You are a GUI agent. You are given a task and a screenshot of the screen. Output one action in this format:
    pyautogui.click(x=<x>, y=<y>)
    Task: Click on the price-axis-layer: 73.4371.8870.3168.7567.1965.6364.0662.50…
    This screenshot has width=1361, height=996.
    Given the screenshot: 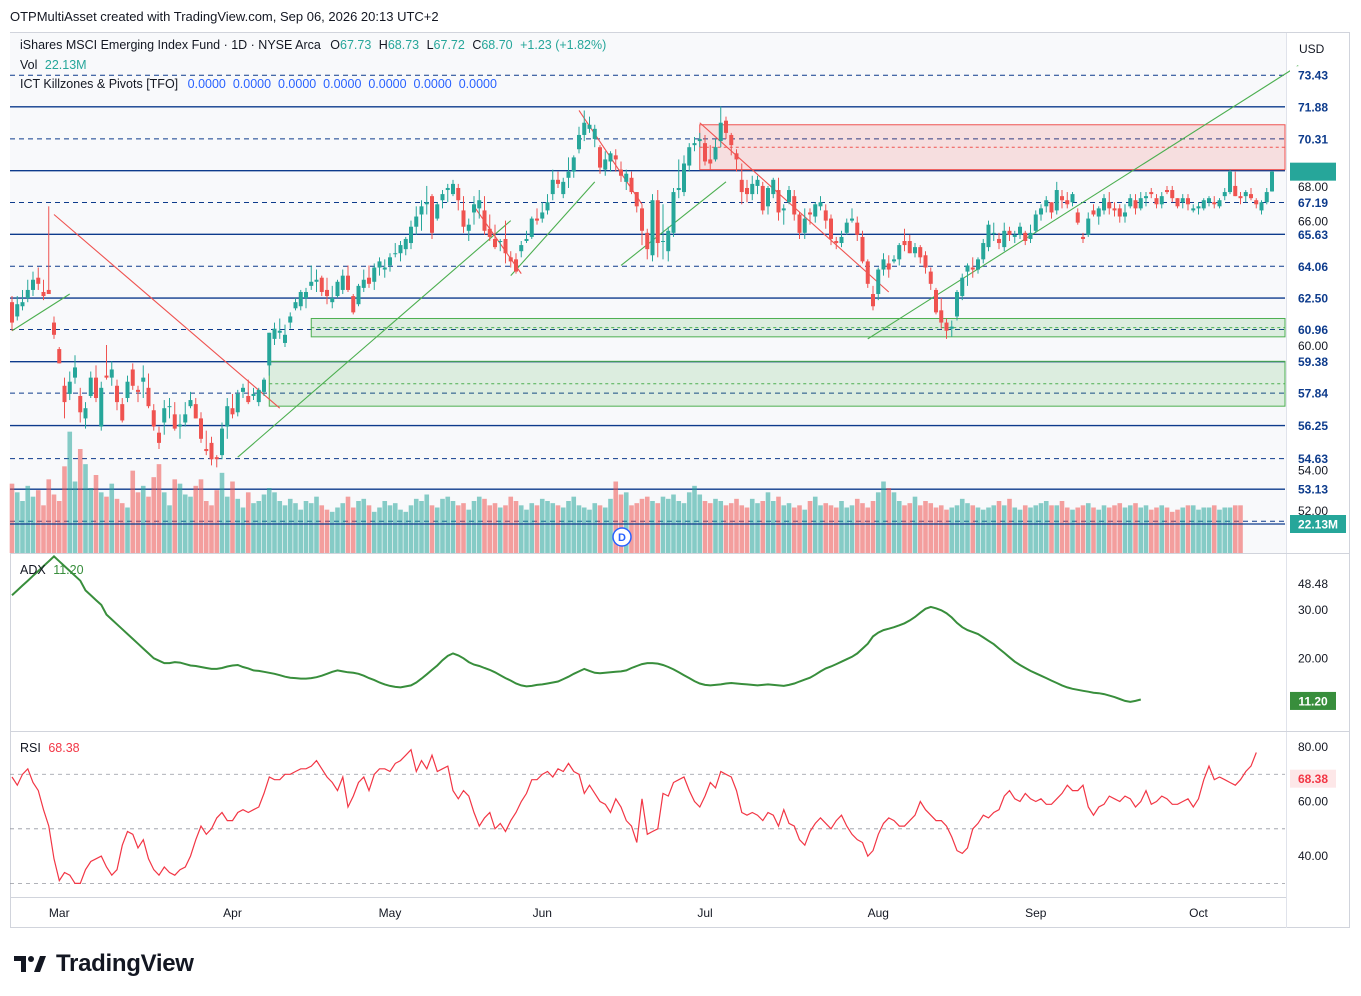 What is the action you would take?
    pyautogui.click(x=1318, y=464)
    